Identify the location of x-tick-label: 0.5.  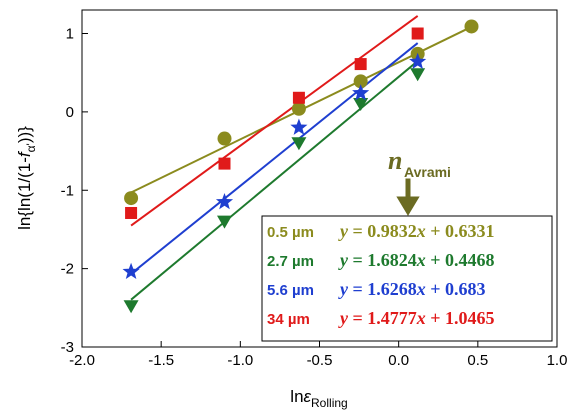
(477, 360).